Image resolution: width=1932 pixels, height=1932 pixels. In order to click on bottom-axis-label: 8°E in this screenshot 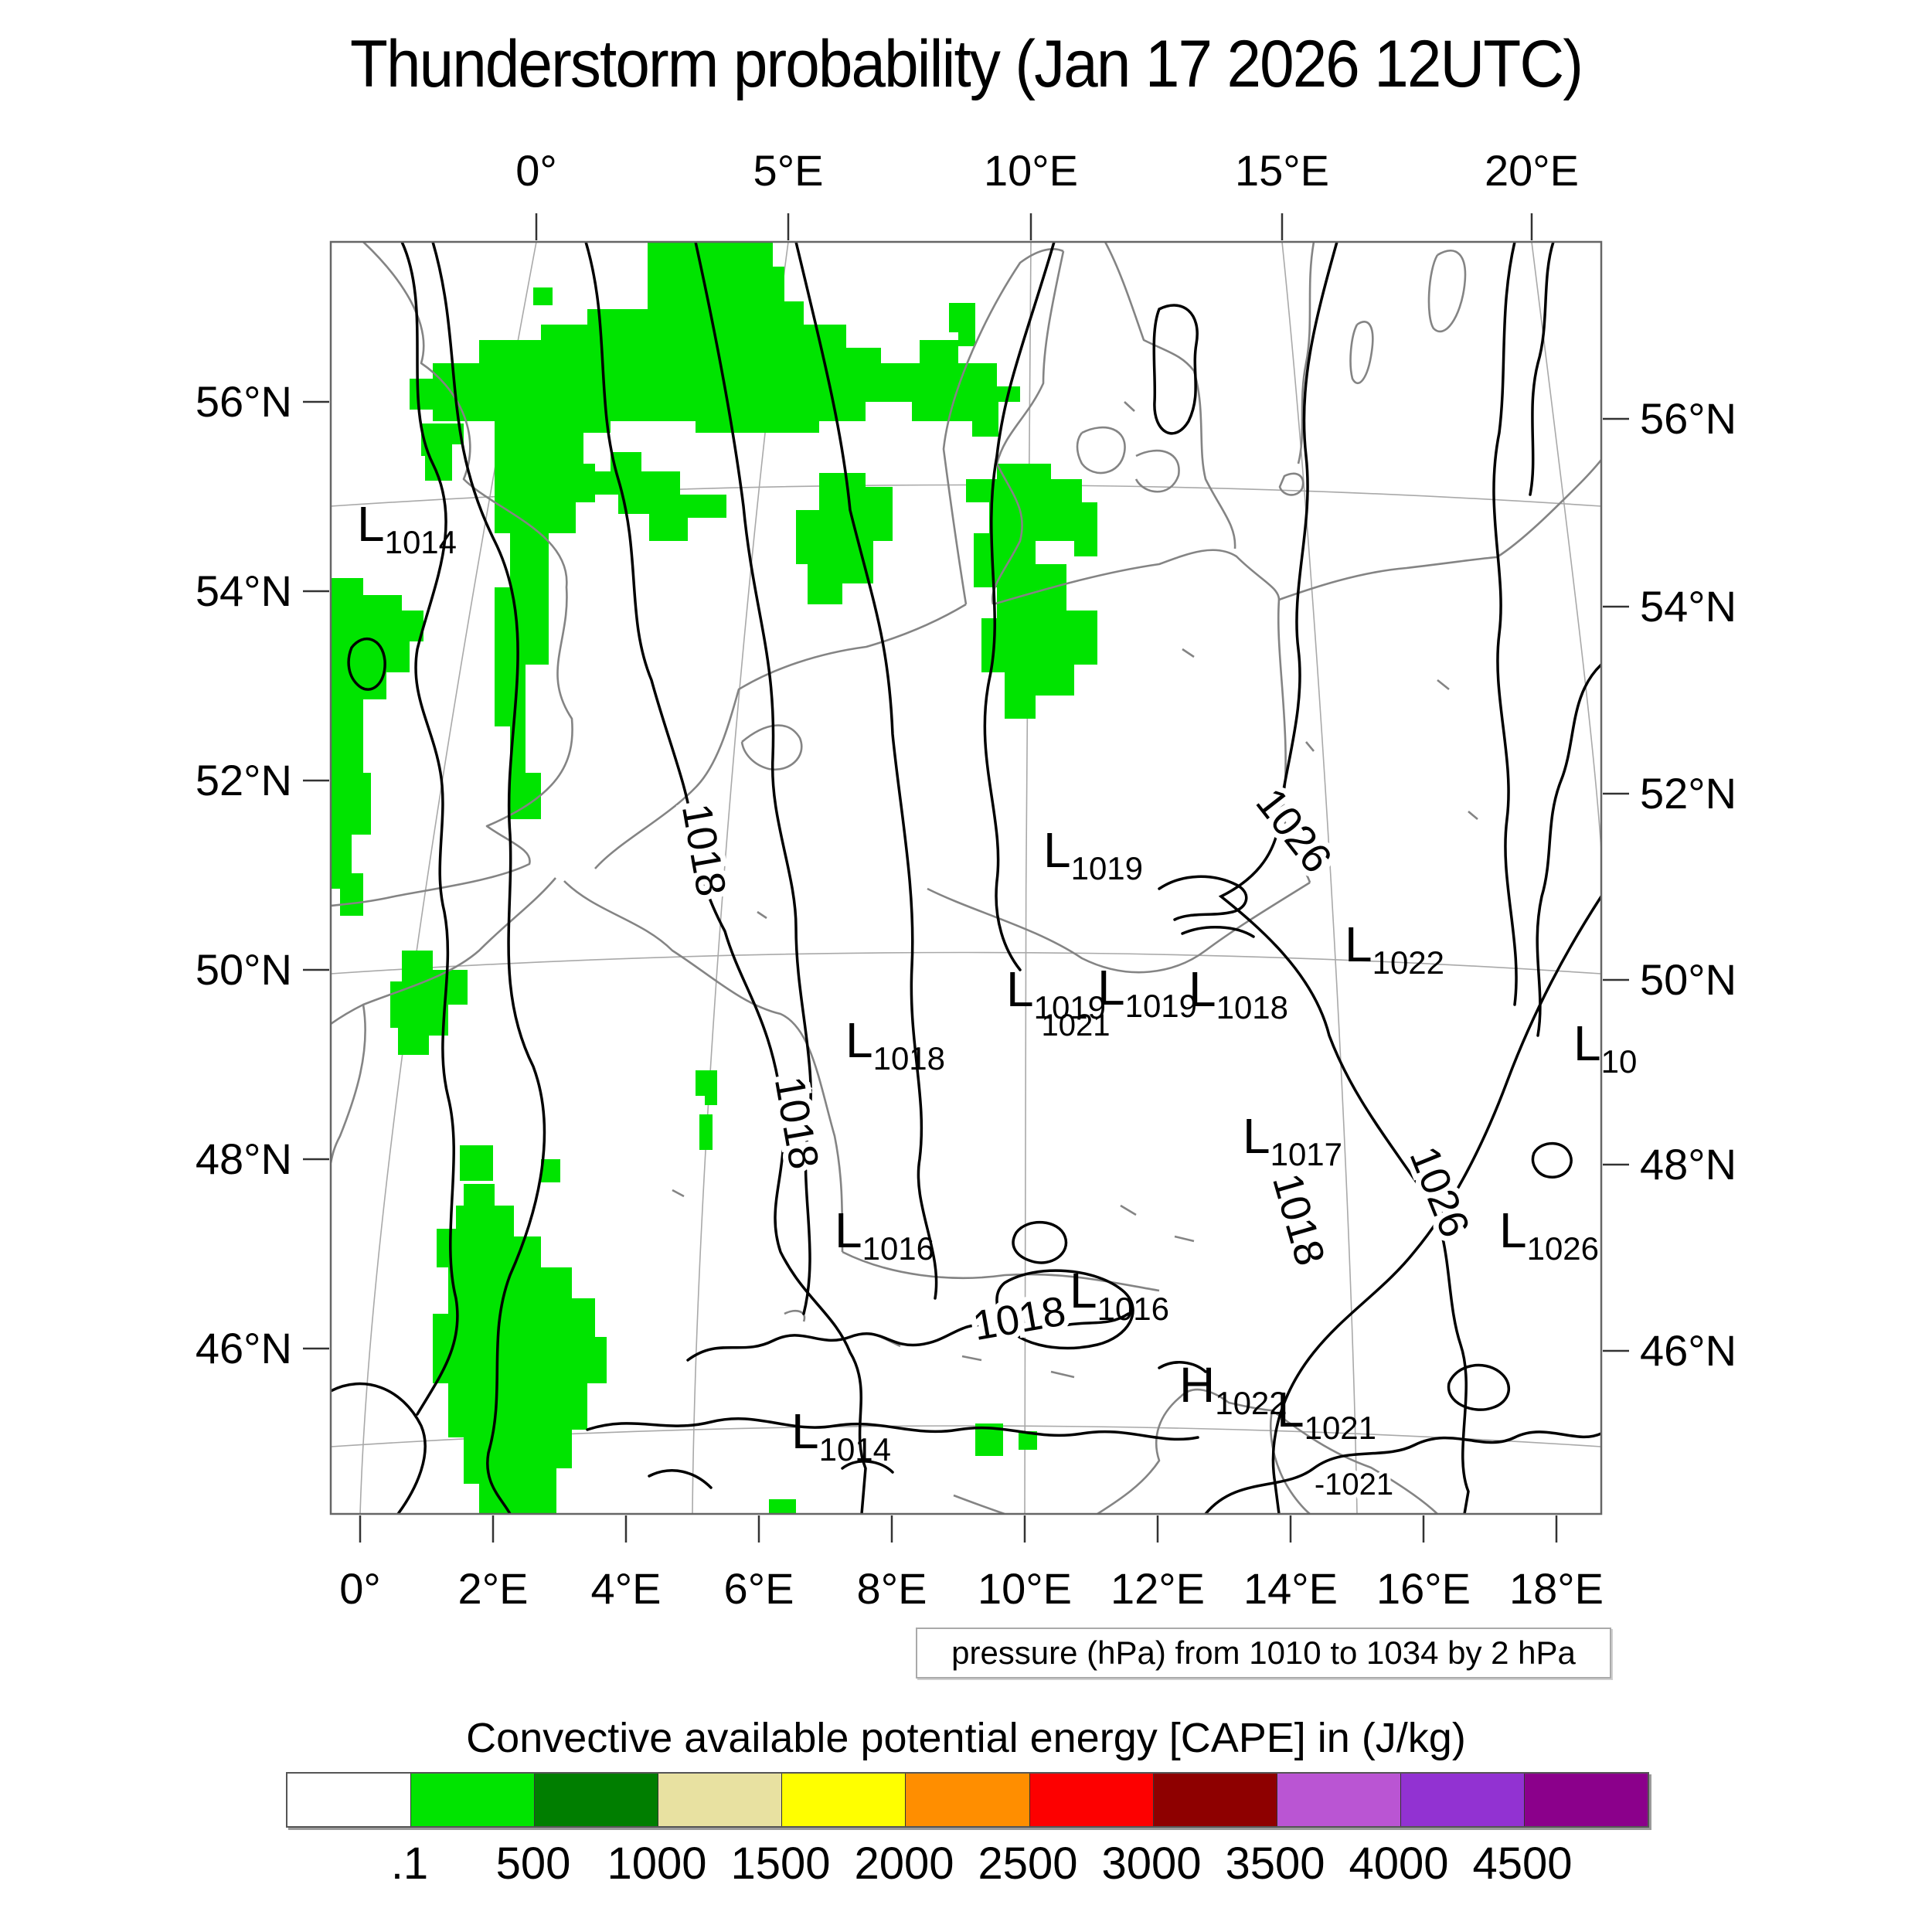, I will do `click(892, 1588)`.